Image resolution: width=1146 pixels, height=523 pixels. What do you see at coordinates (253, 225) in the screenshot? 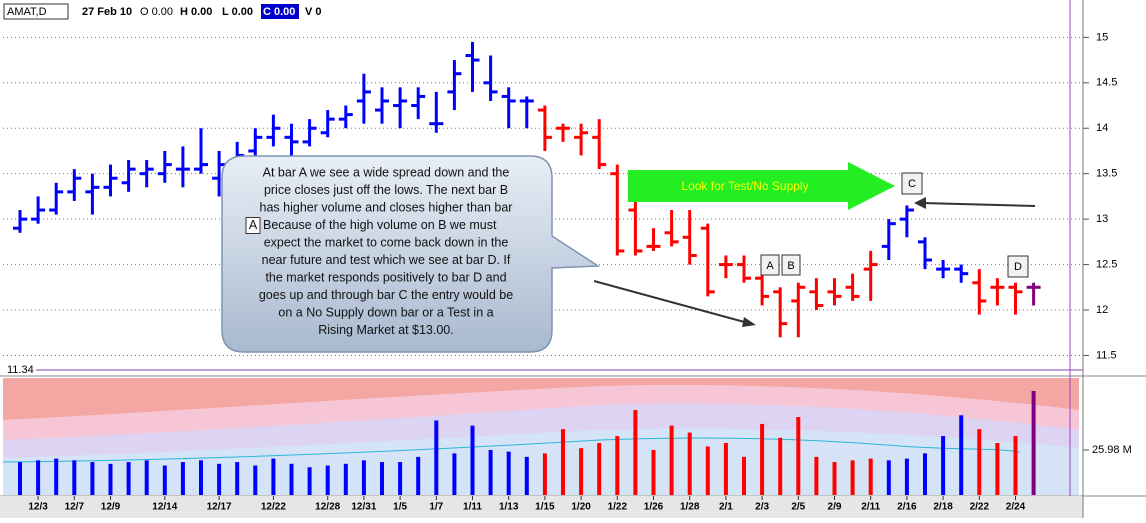
I see `callout-inline-label: A` at bounding box center [253, 225].